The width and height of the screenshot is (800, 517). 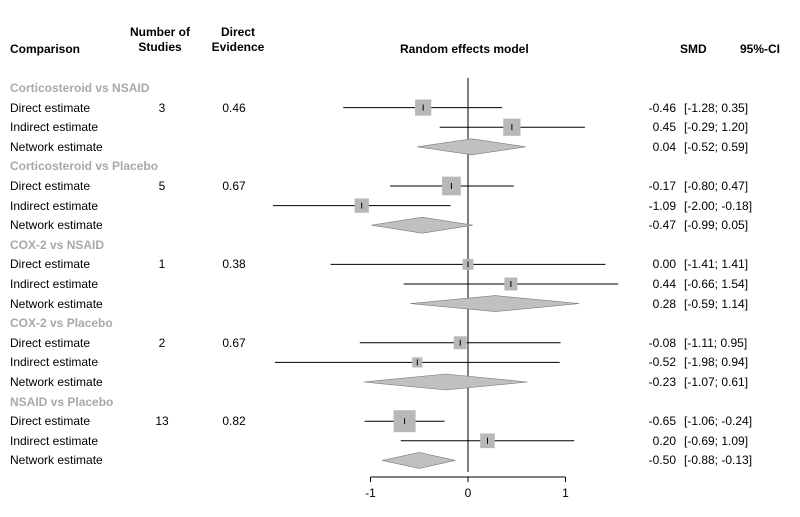 What do you see at coordinates (662, 186) in the screenshot?
I see `smd-value: -0.17` at bounding box center [662, 186].